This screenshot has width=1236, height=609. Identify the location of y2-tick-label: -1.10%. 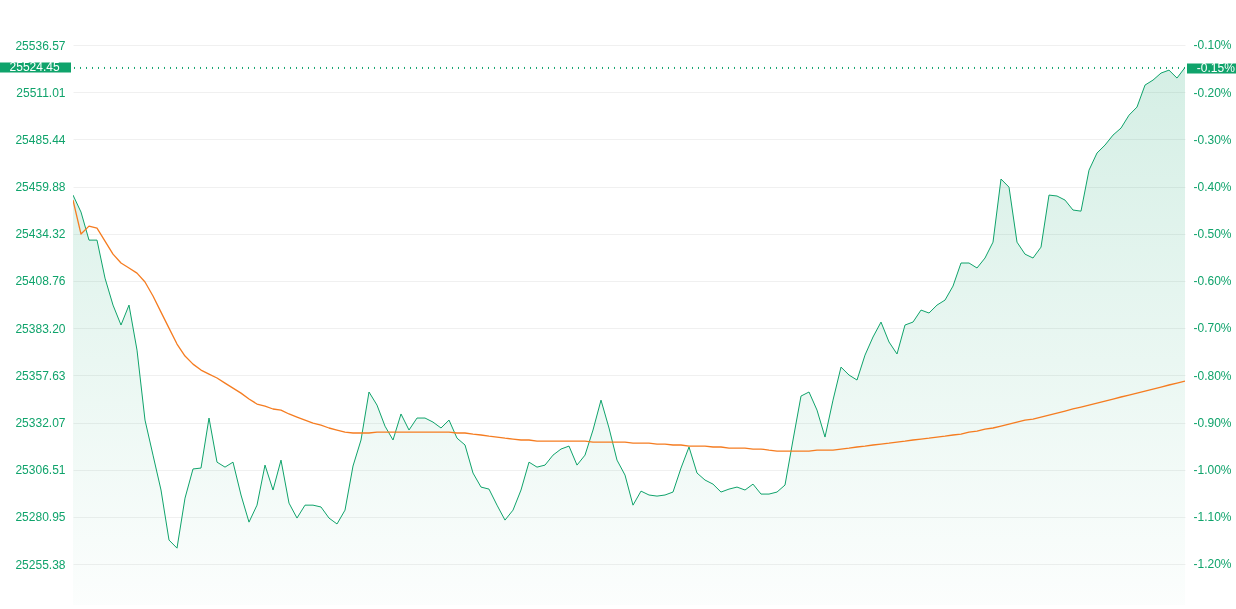
(1212, 517).